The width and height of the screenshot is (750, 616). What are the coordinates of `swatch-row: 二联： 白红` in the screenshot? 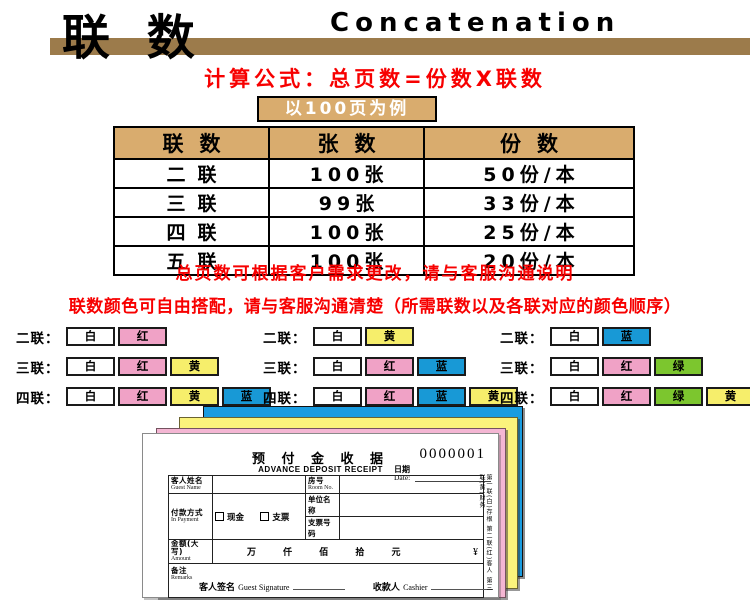 It's located at (145, 337).